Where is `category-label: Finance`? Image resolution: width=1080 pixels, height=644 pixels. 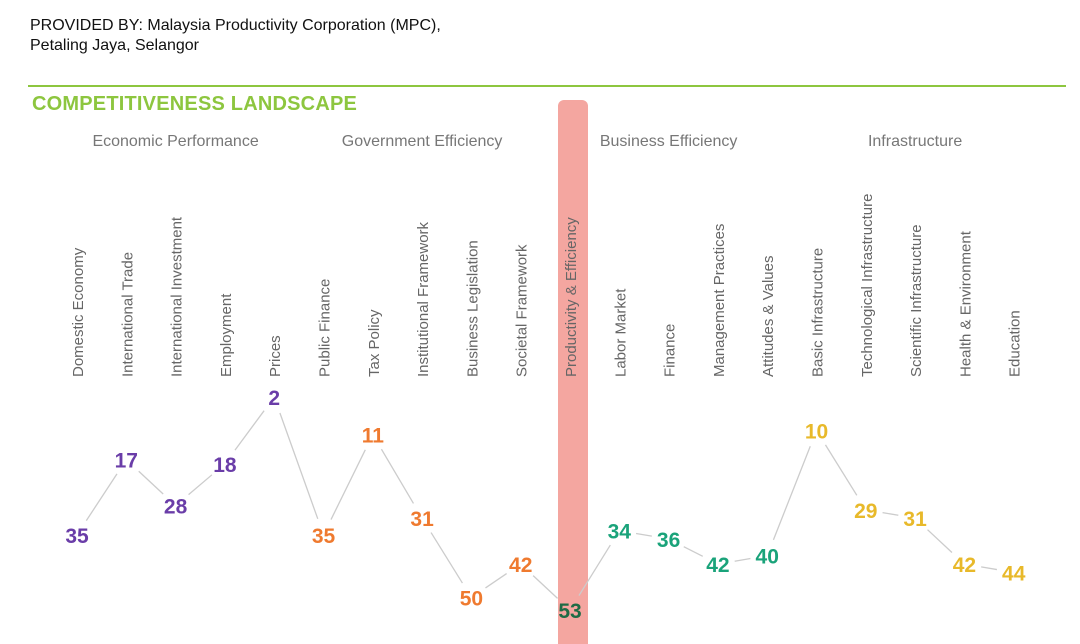 category-label: Finance is located at coordinates (670, 350).